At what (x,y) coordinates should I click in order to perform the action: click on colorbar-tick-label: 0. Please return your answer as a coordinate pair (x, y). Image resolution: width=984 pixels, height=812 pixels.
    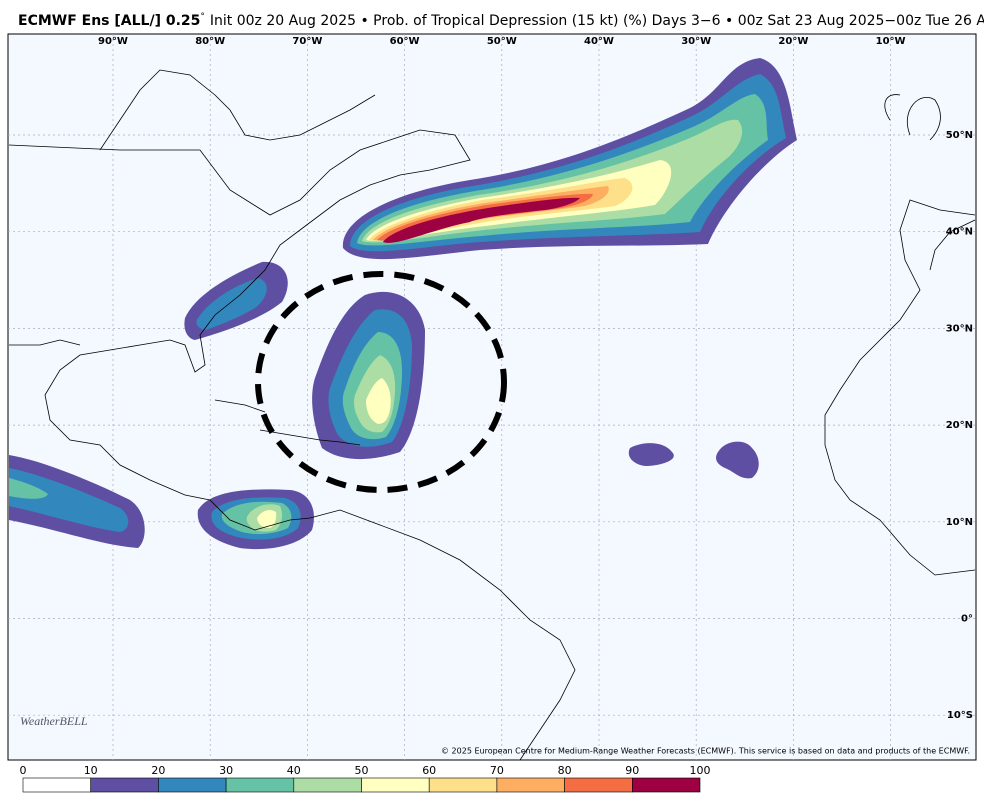
    Looking at the image, I should click on (23, 770).